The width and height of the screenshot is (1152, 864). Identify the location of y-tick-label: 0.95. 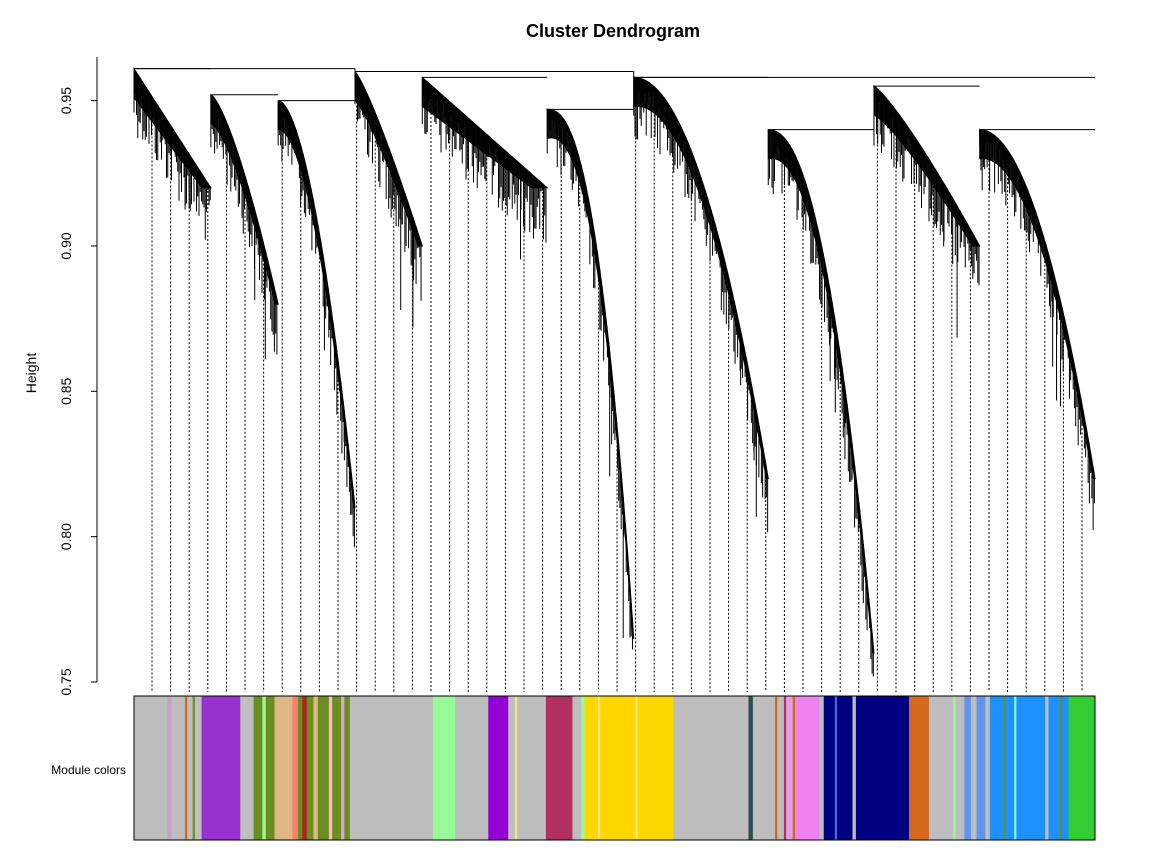
(66, 100).